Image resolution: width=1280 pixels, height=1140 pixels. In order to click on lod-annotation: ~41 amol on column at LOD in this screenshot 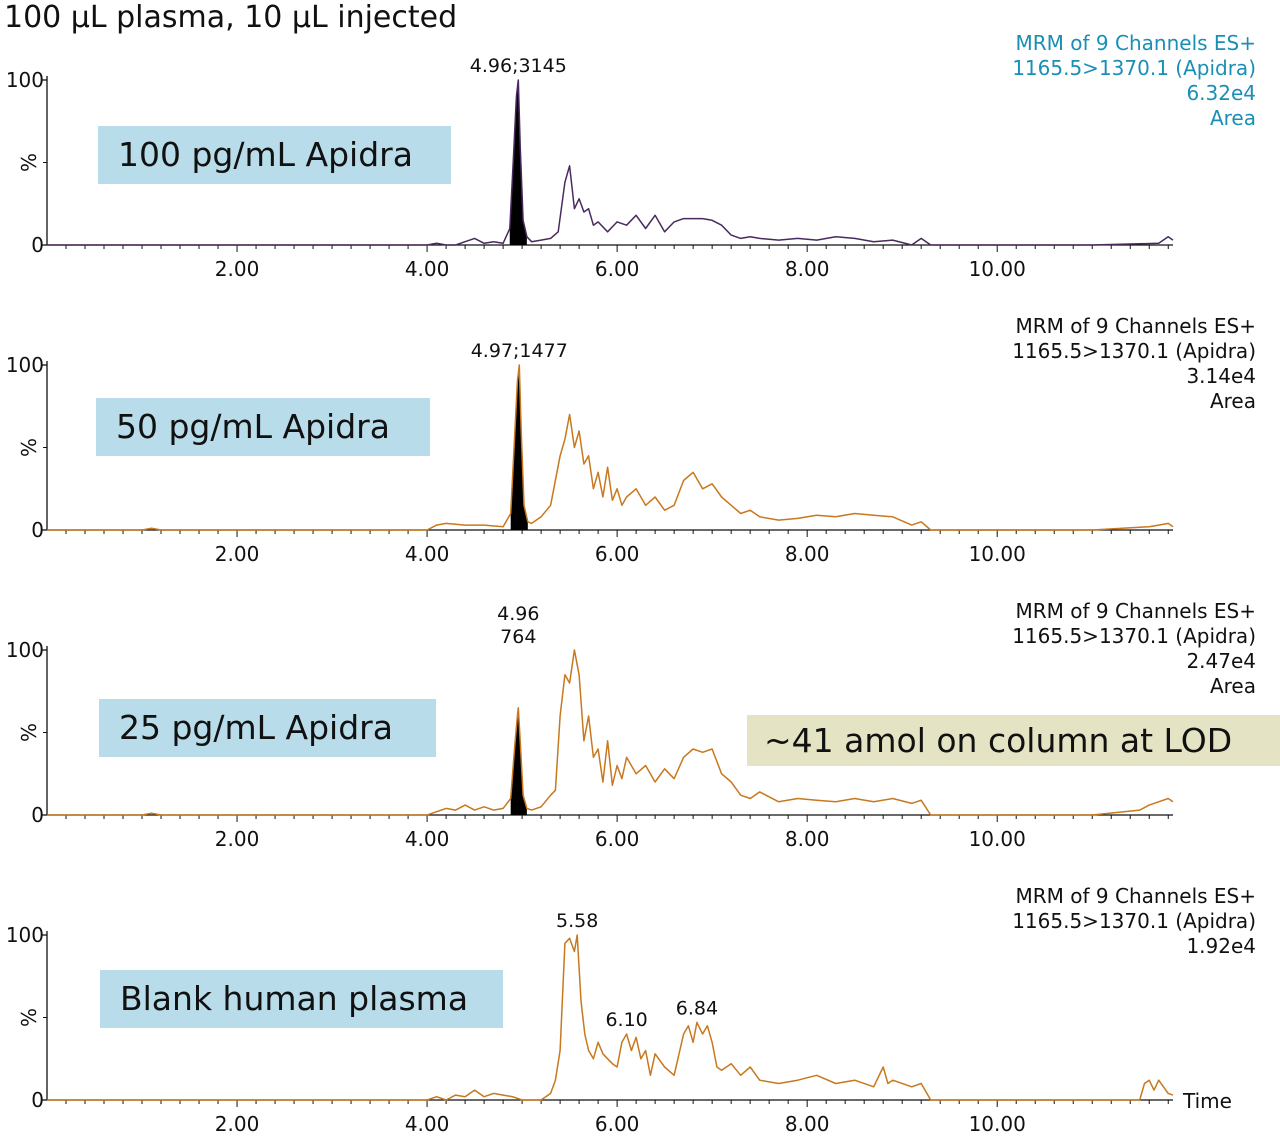, I will do `click(1013, 740)`.